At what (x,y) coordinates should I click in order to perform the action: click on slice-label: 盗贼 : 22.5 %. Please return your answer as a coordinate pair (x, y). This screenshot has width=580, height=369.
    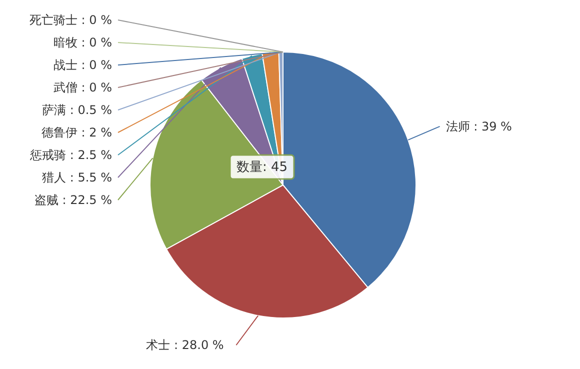
    Looking at the image, I should click on (73, 200).